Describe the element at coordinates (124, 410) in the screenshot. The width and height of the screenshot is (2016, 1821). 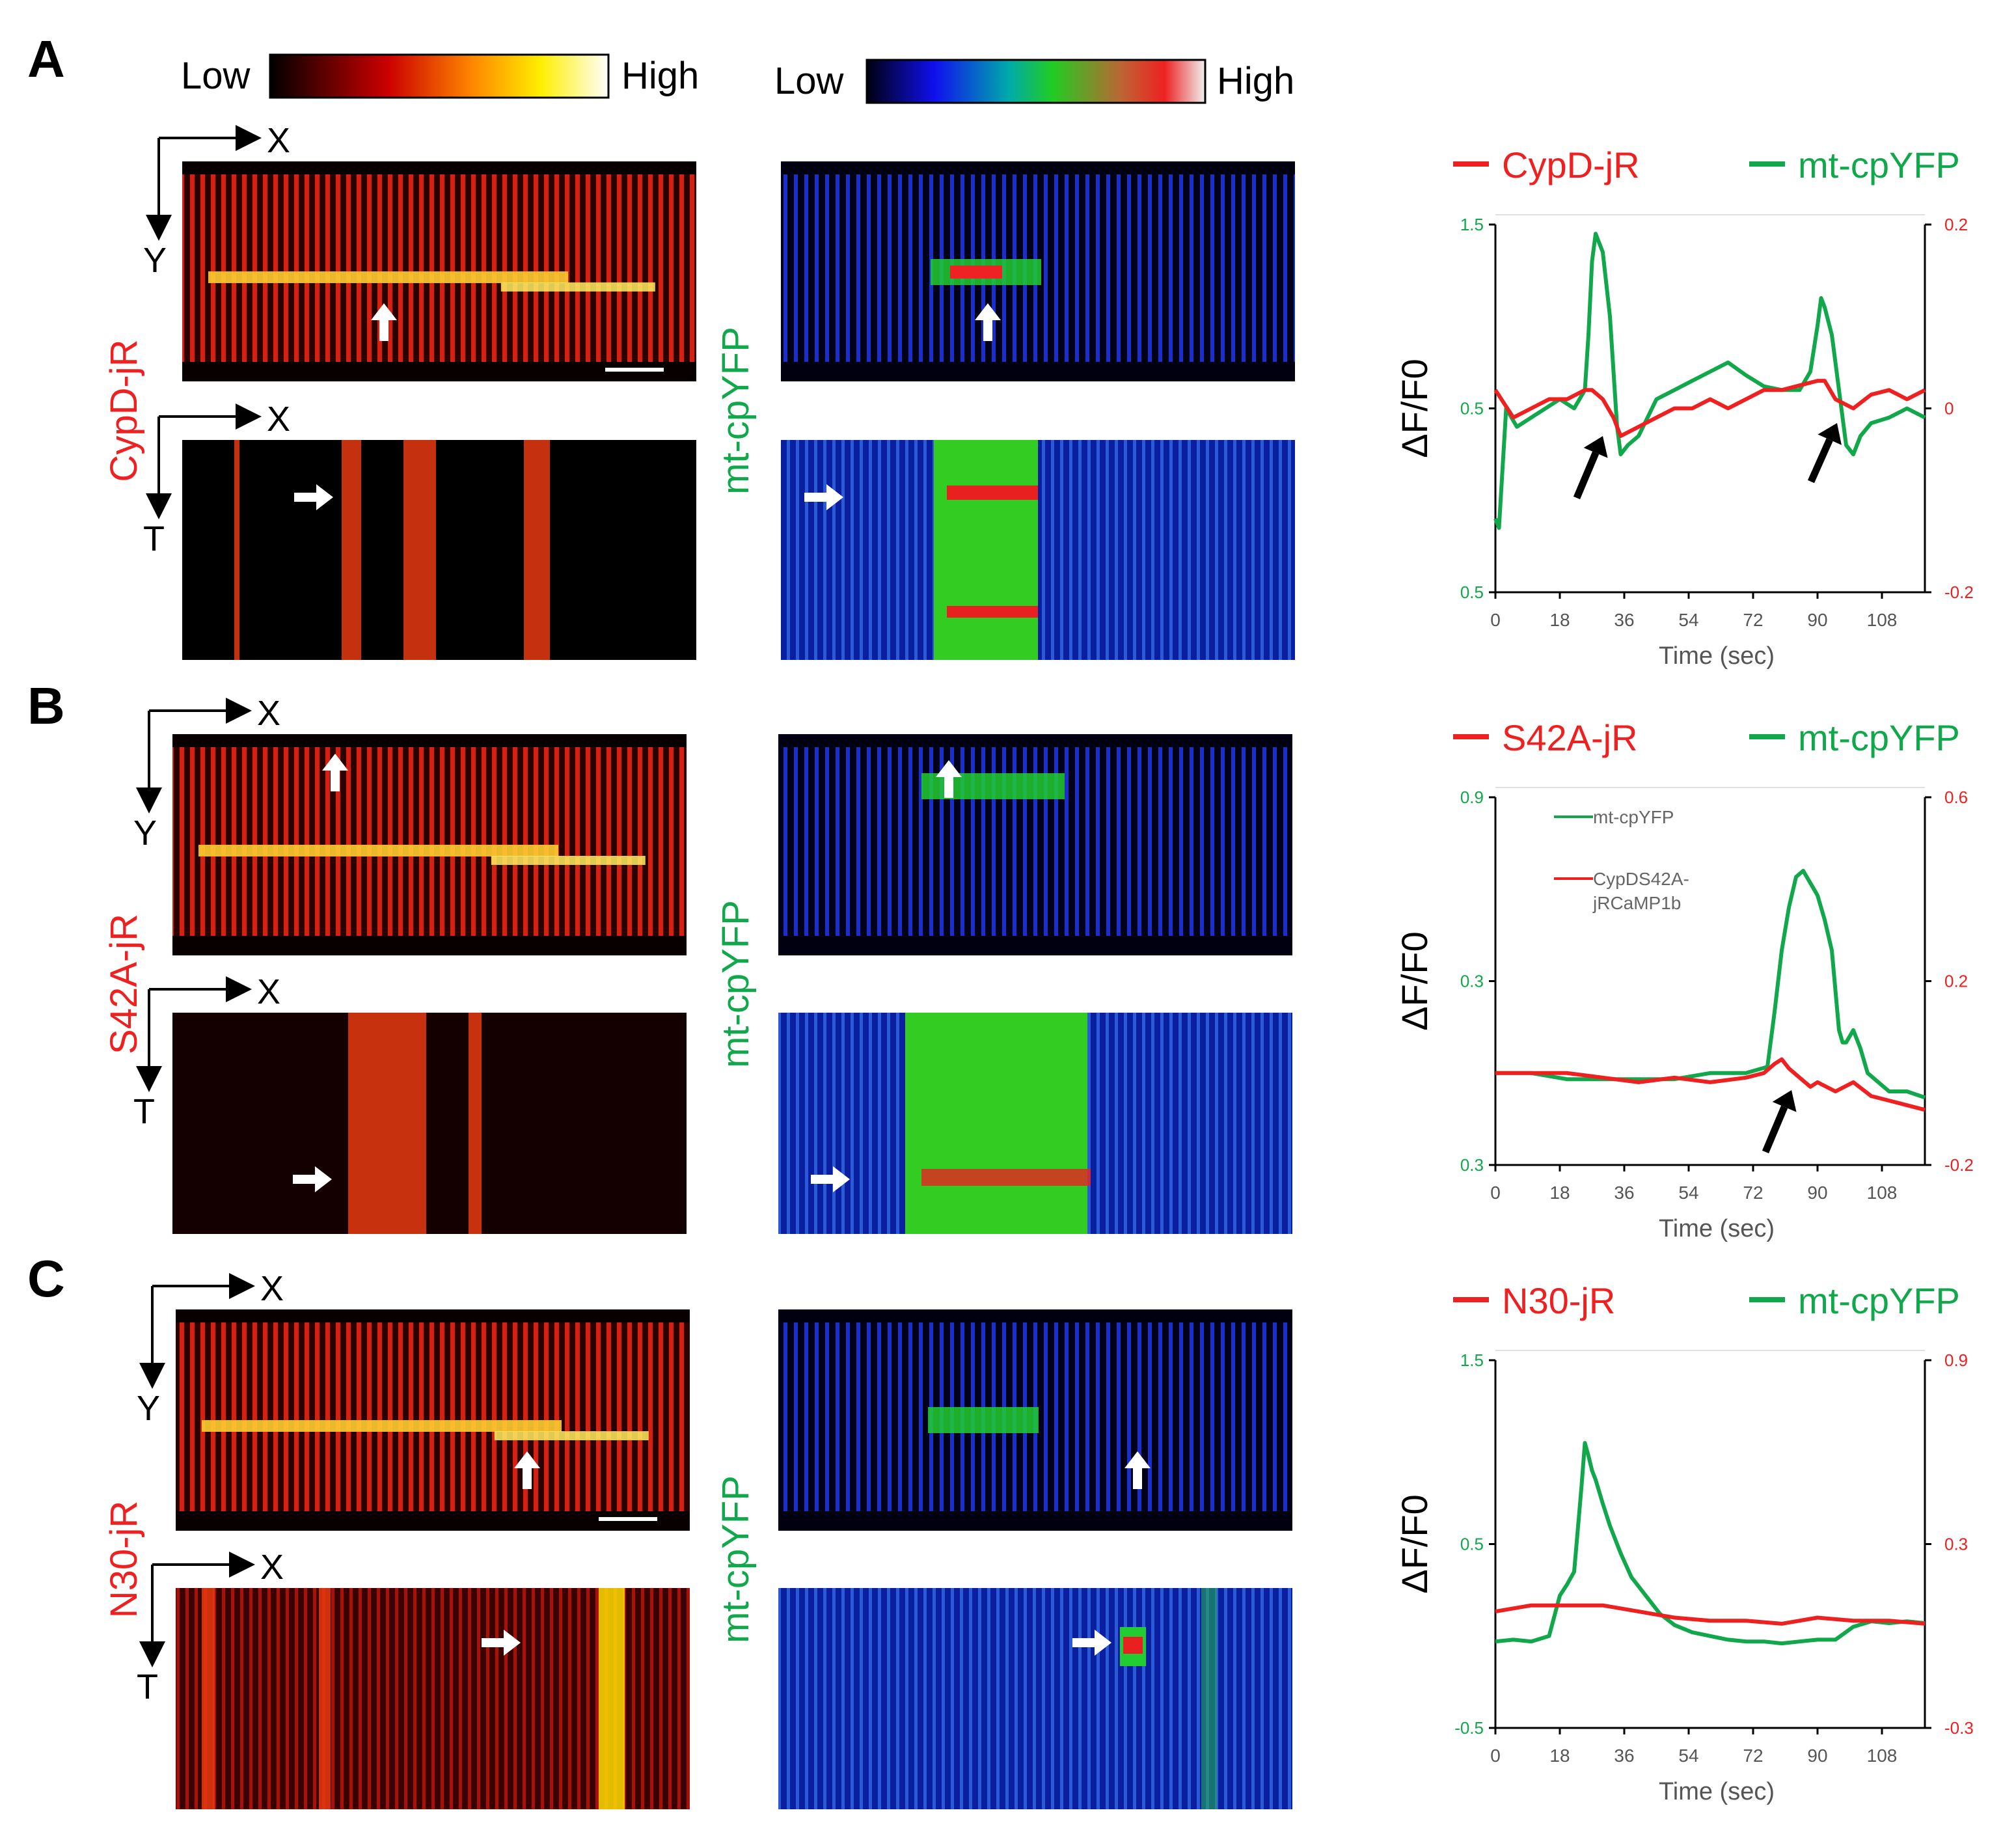
I see `red-channel-label: CypD-jR` at that location.